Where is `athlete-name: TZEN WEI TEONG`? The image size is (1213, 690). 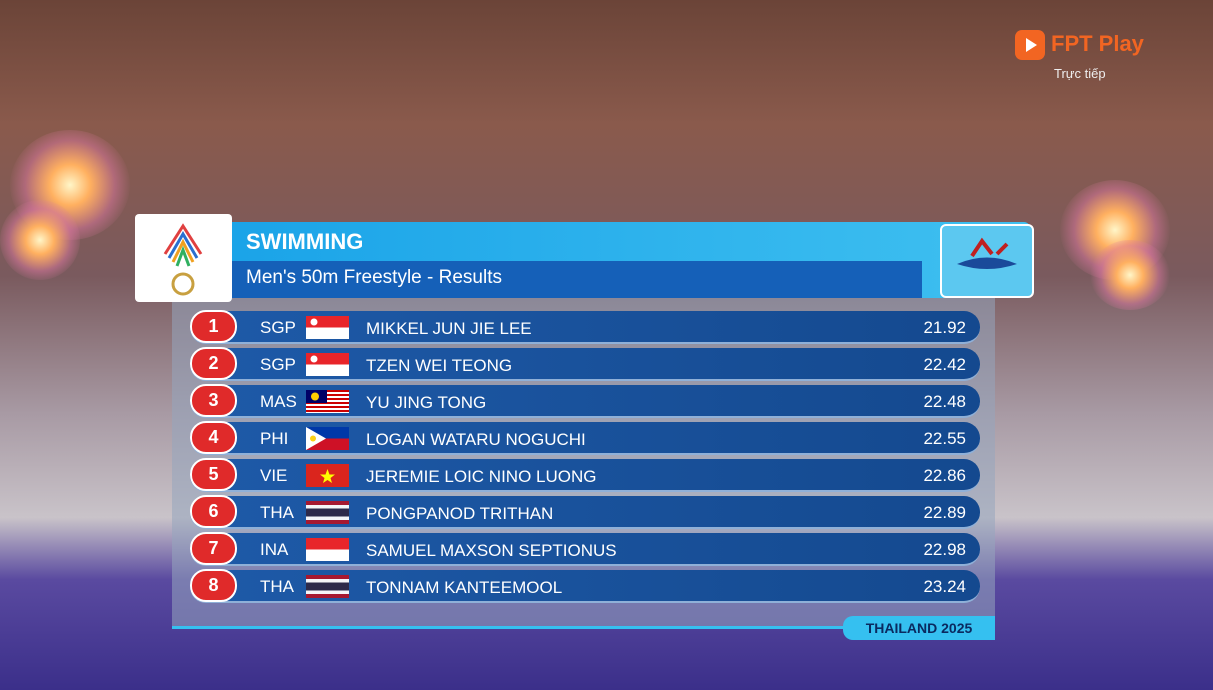 athlete-name: TZEN WEI TEONG is located at coordinates (439, 365).